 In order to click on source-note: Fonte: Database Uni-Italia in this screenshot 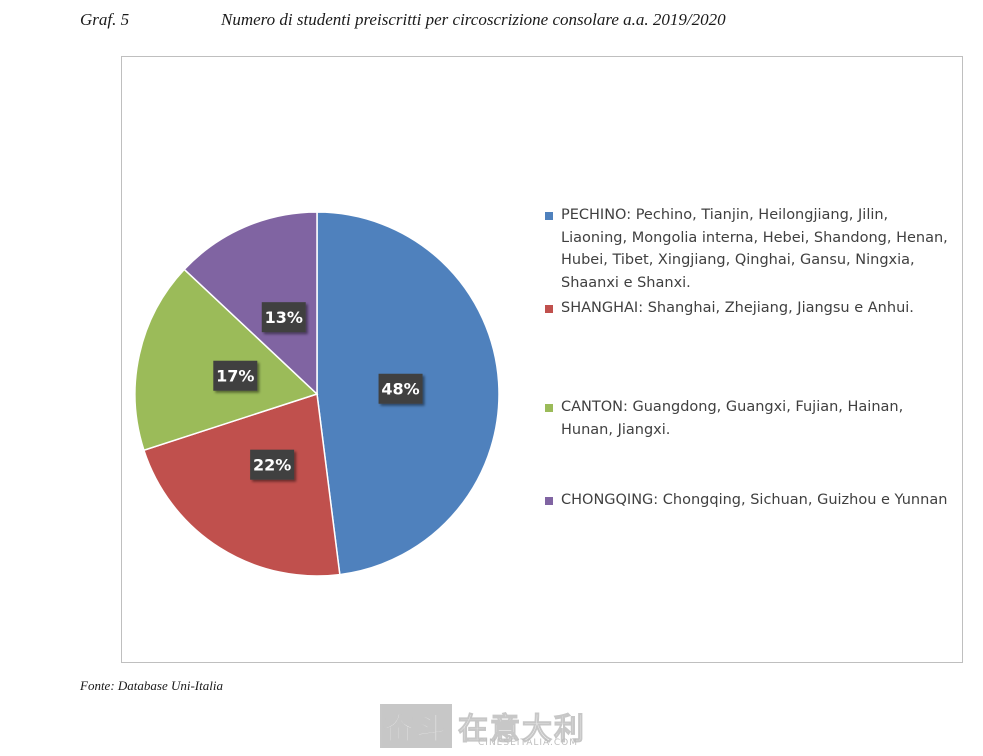, I will do `click(151, 685)`.